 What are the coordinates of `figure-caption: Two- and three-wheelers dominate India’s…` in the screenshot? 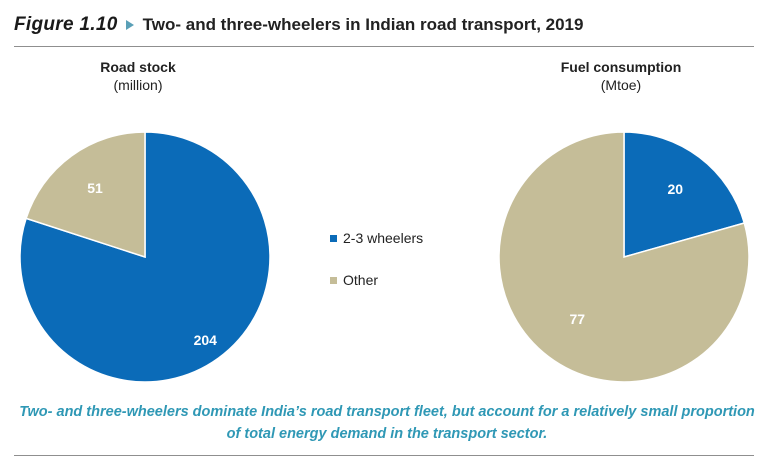 It's located at (387, 423).